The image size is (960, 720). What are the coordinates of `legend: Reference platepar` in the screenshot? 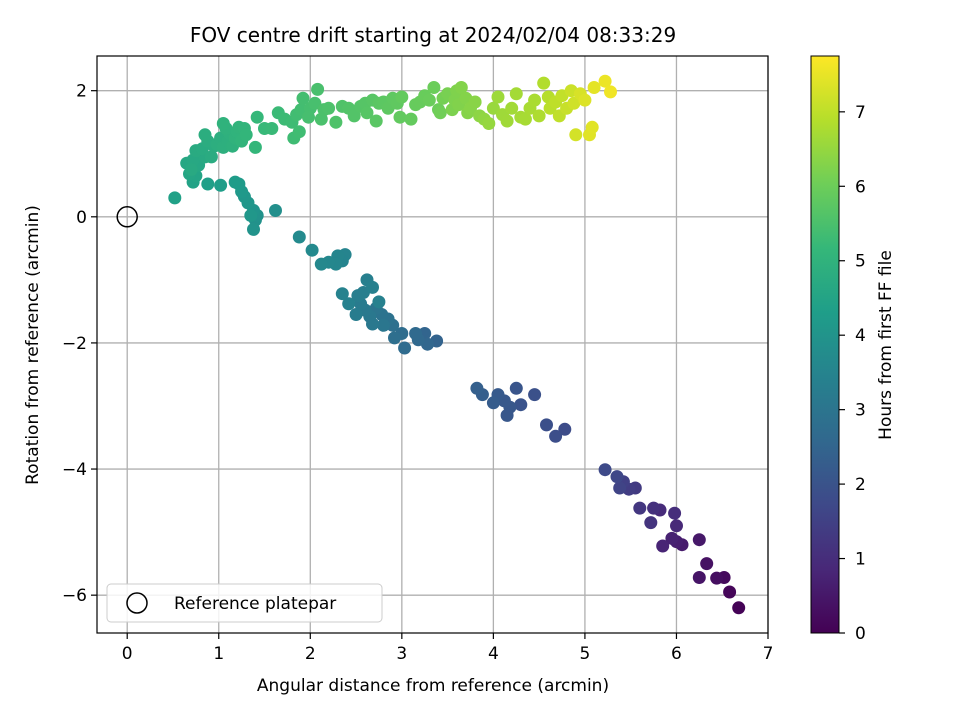 It's located at (244, 603).